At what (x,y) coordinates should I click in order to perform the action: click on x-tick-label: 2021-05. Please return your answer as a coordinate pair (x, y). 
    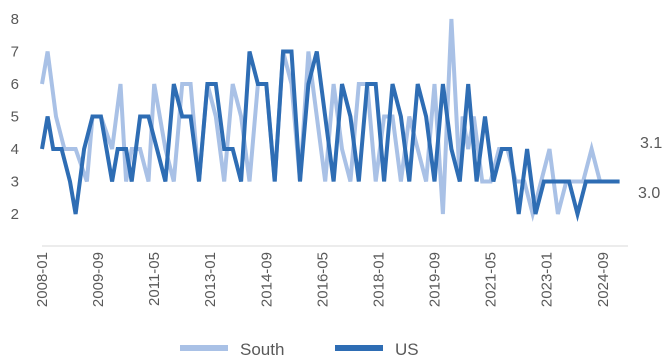
    Looking at the image, I should click on (491, 279).